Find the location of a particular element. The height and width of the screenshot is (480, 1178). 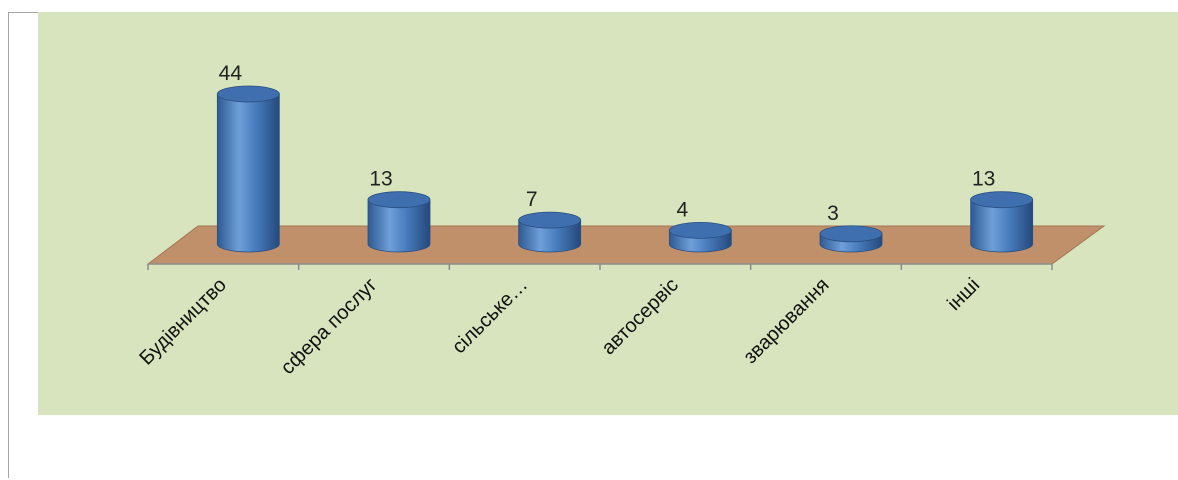

category-label: інші is located at coordinates (963, 294).